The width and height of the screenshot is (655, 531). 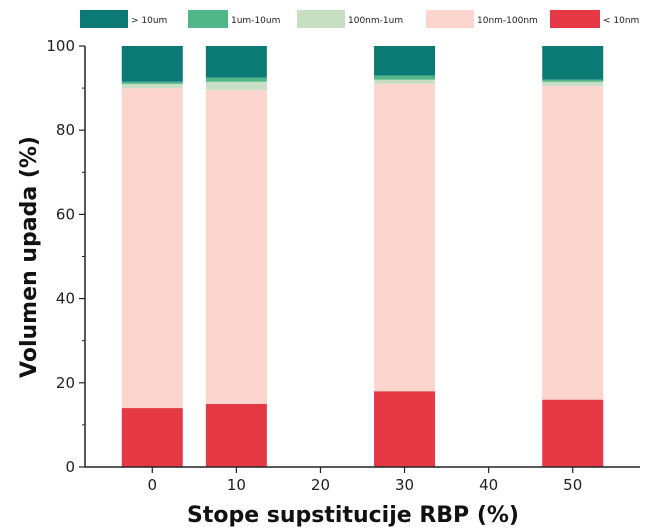 I want to click on y-tick-label: 20, so click(x=65, y=383).